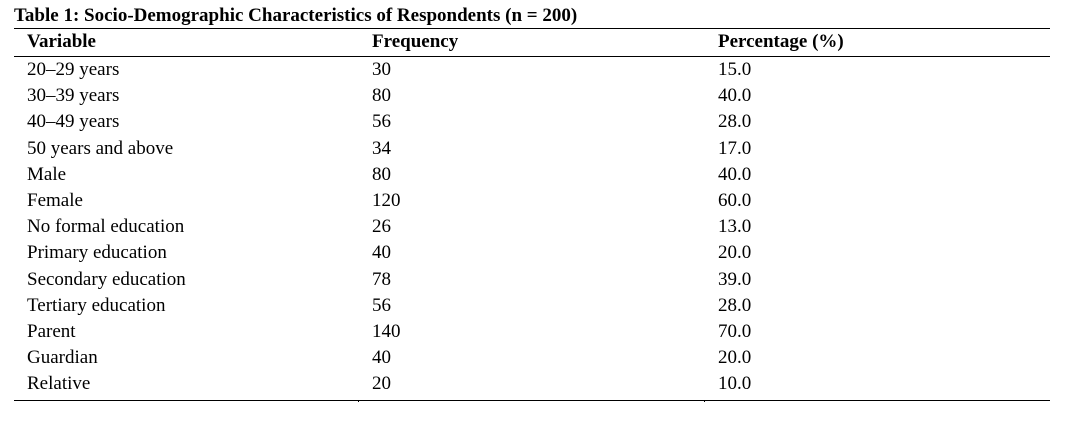  Describe the element at coordinates (62, 358) in the screenshot. I see `variable-cell: Guardian` at that location.